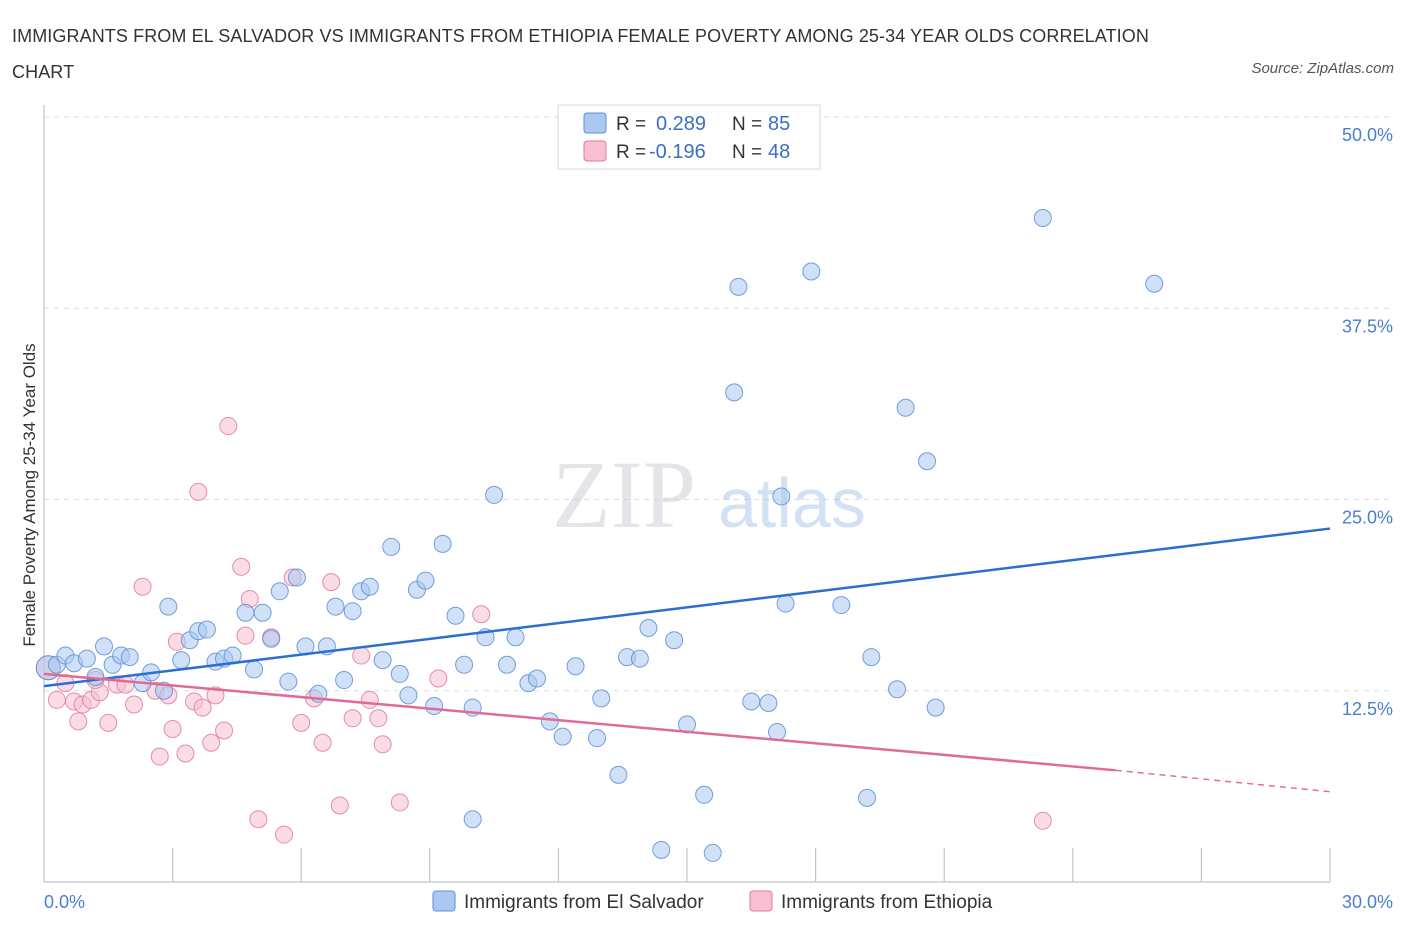  What do you see at coordinates (29, 494) in the screenshot?
I see `y-axis-label: Female Poverty Among 25-34 Year Olds` at bounding box center [29, 494].